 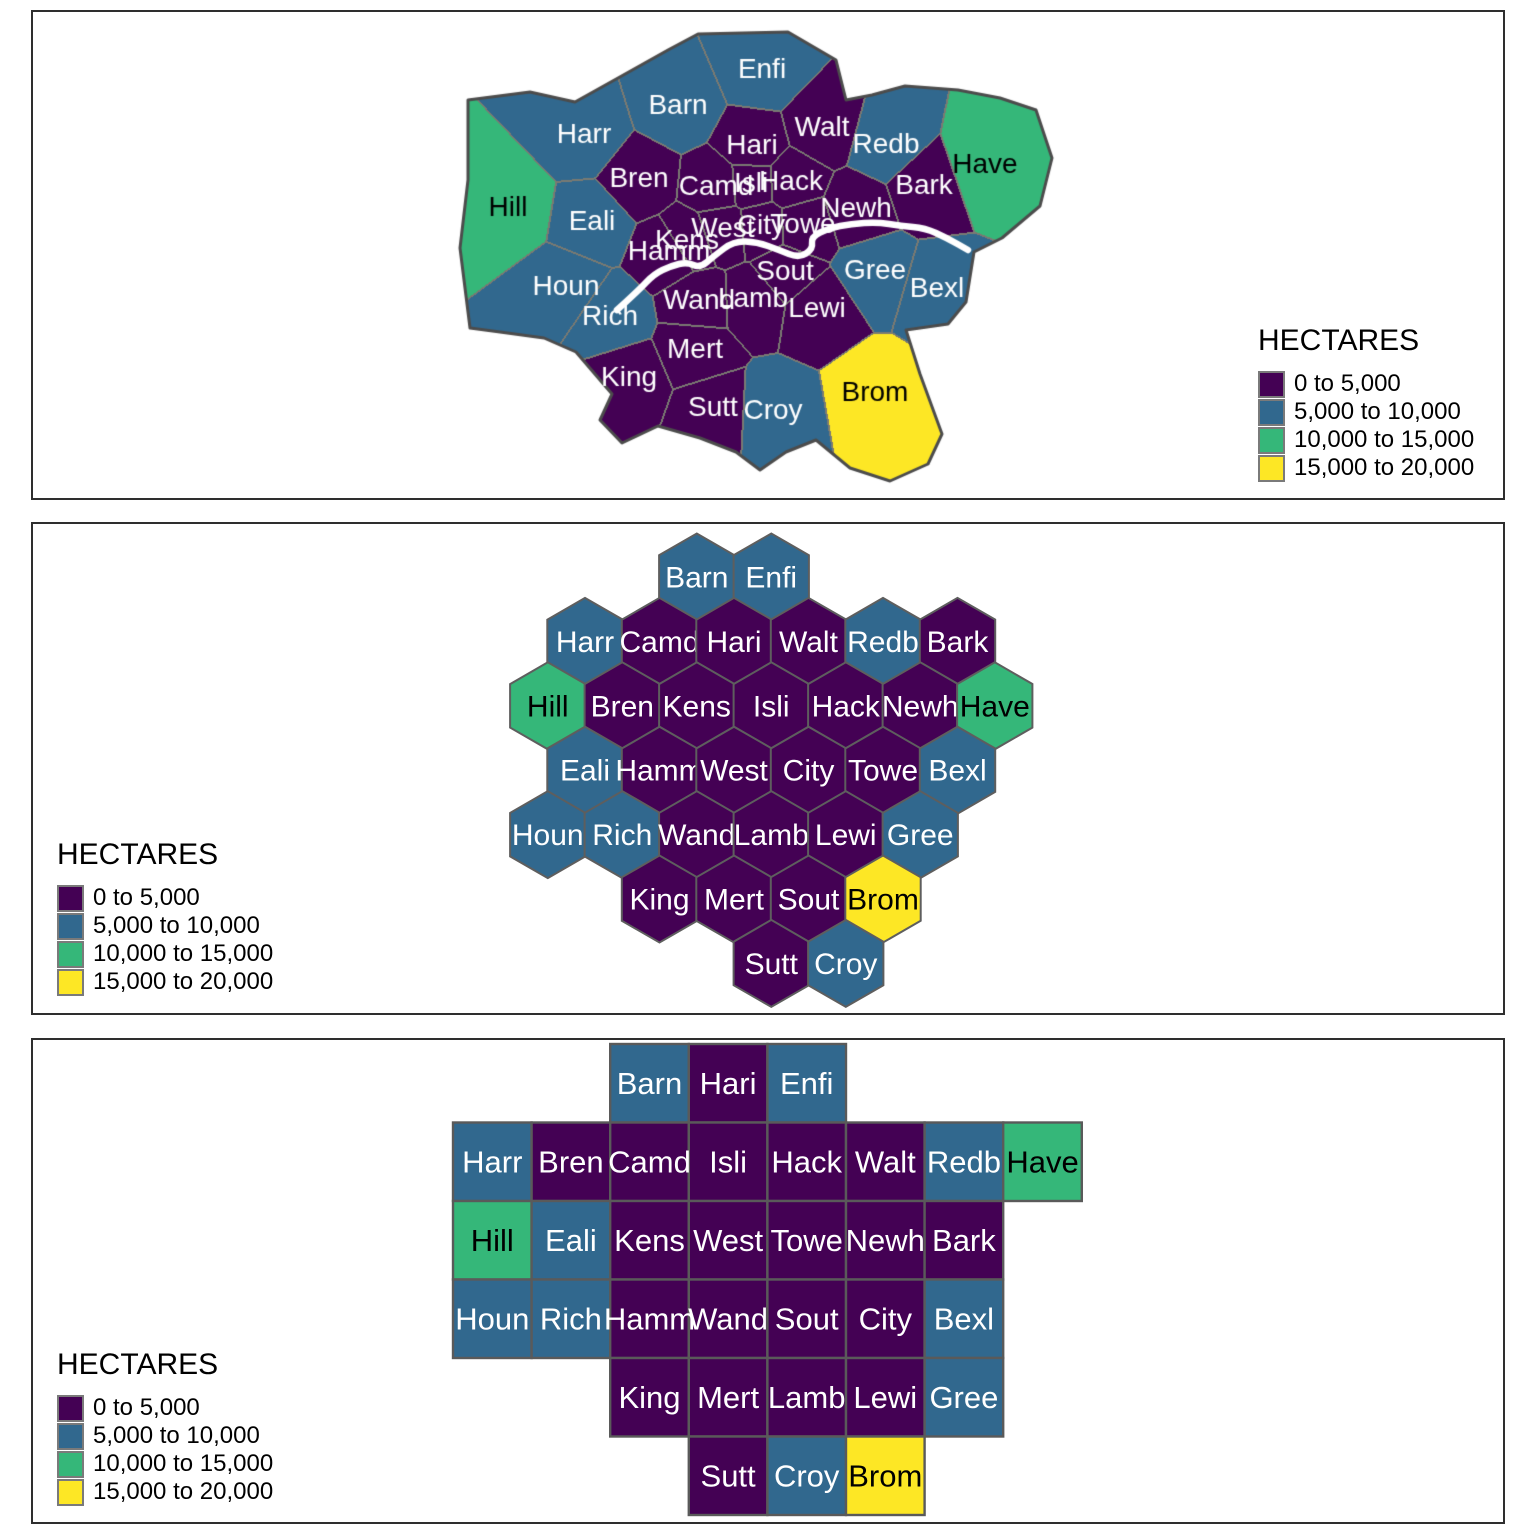 What do you see at coordinates (964, 1240) in the screenshot?
I see `cell-Bark` at bounding box center [964, 1240].